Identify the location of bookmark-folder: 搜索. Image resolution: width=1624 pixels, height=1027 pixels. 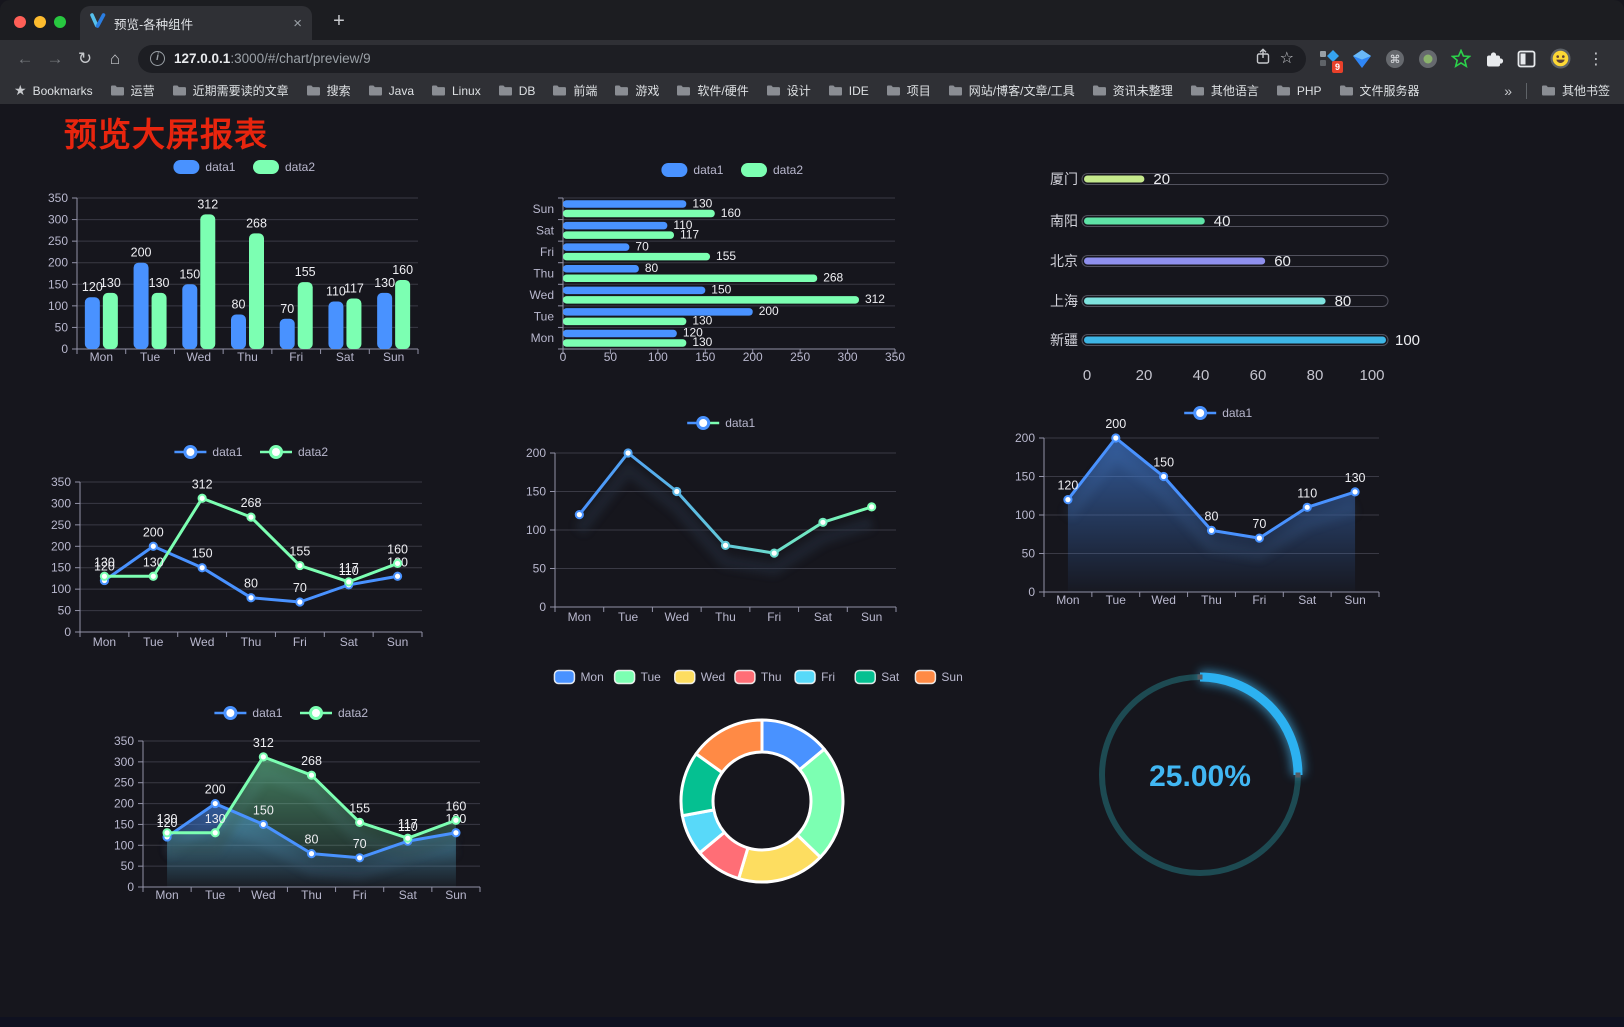
(328, 90).